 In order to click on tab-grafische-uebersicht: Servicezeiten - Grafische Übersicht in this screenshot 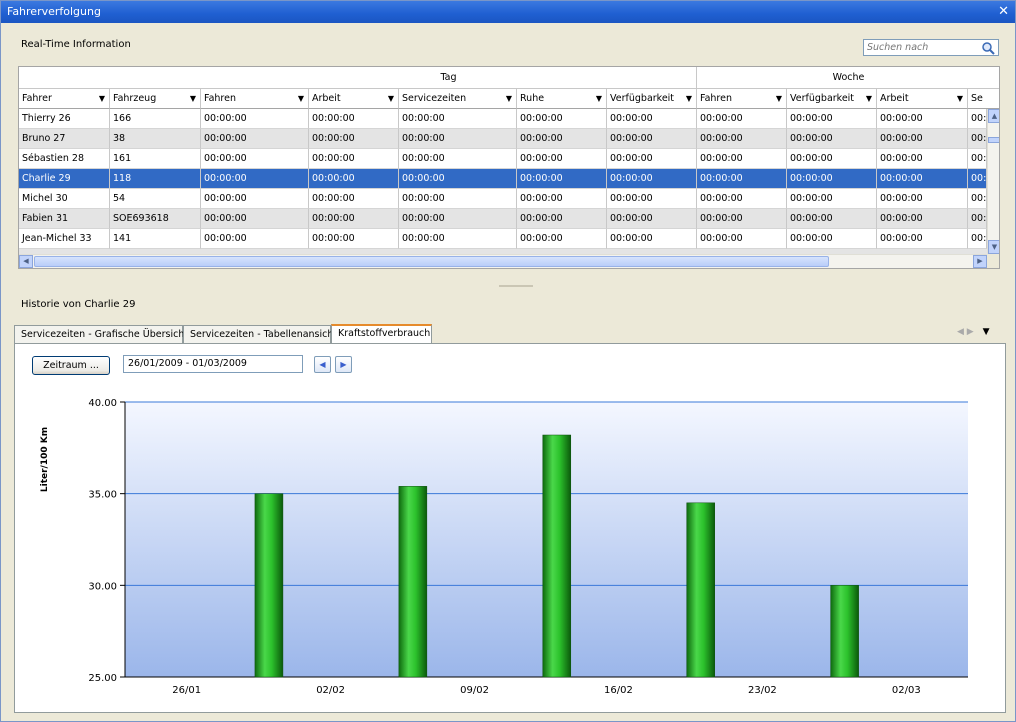, I will do `click(101, 334)`.